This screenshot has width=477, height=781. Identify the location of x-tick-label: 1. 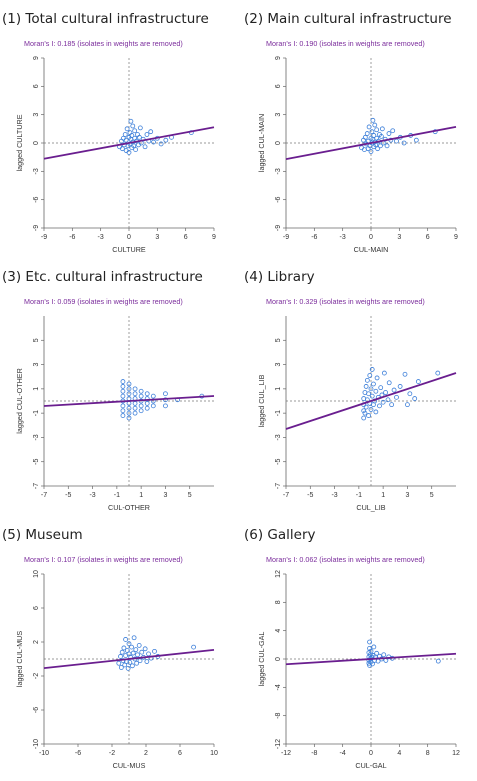
(383, 495).